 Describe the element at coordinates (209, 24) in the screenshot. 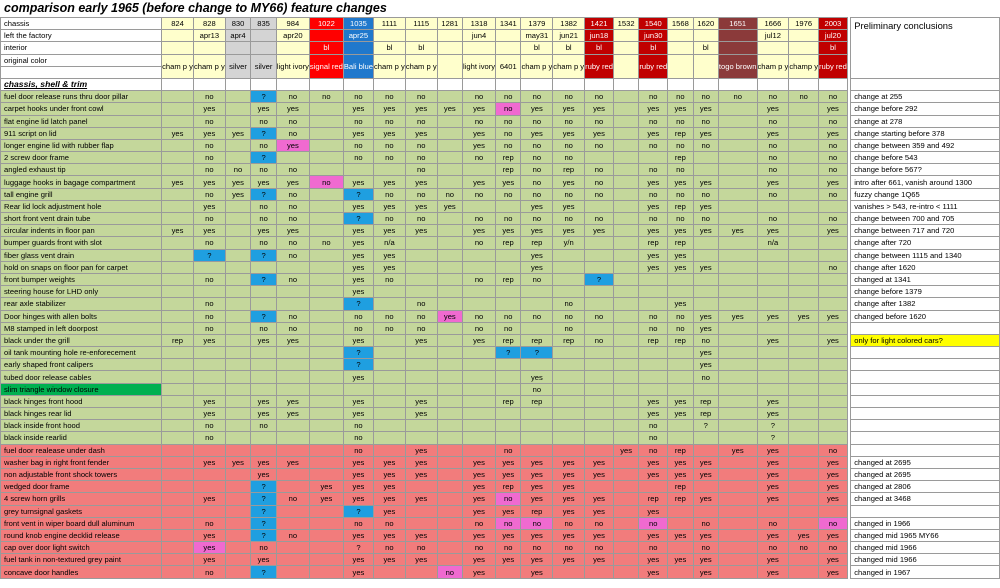

I see `car-id-cell: 828` at that location.